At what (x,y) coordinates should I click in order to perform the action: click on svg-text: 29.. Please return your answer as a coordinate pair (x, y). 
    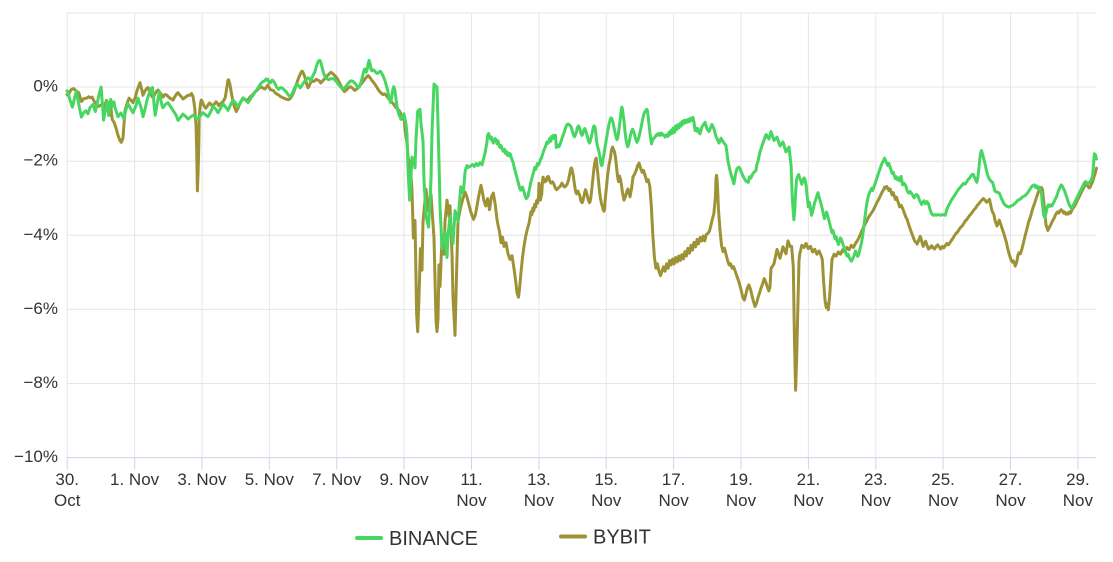
    Looking at the image, I should click on (1078, 479).